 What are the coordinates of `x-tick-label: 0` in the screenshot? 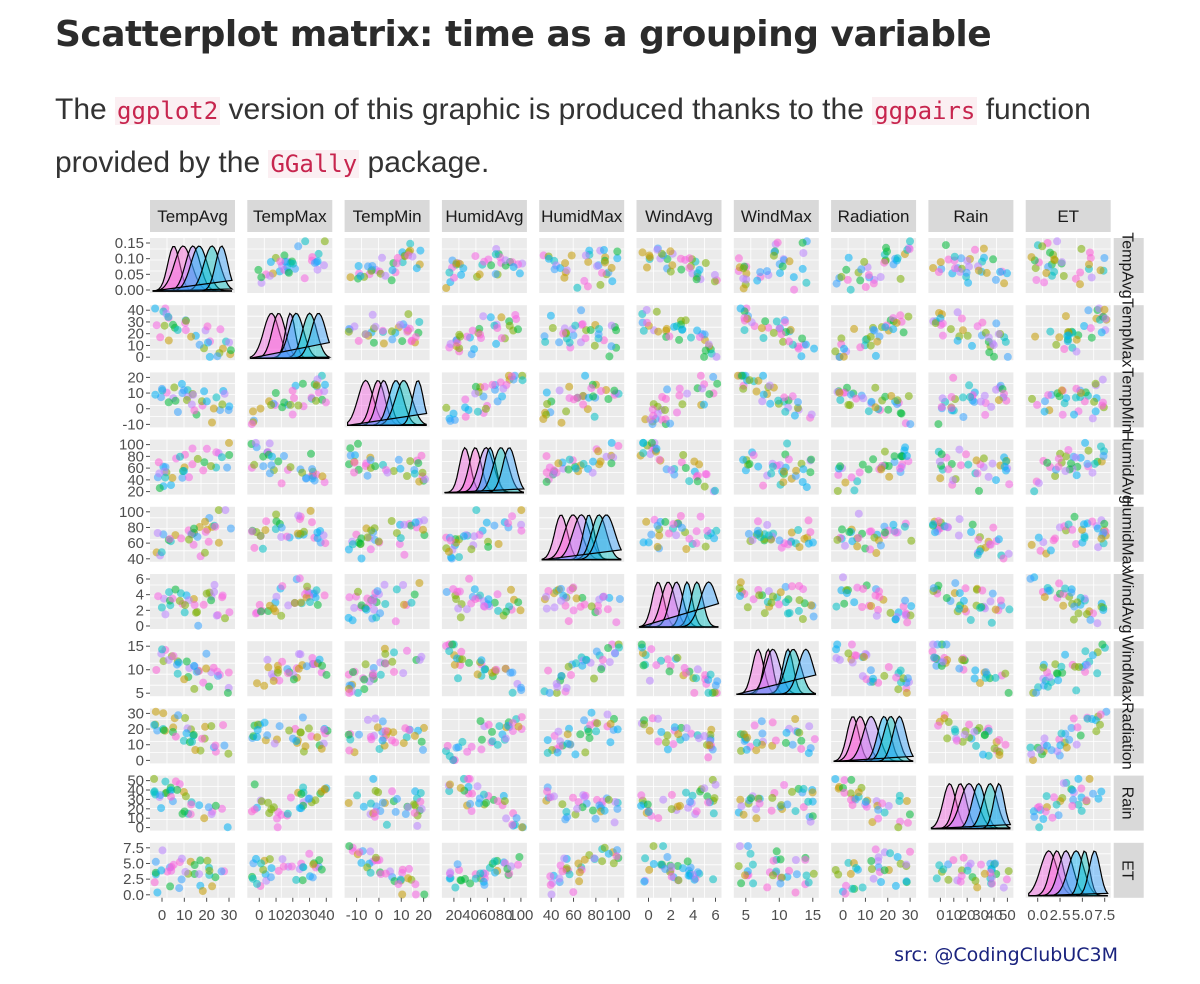 It's located at (162, 915).